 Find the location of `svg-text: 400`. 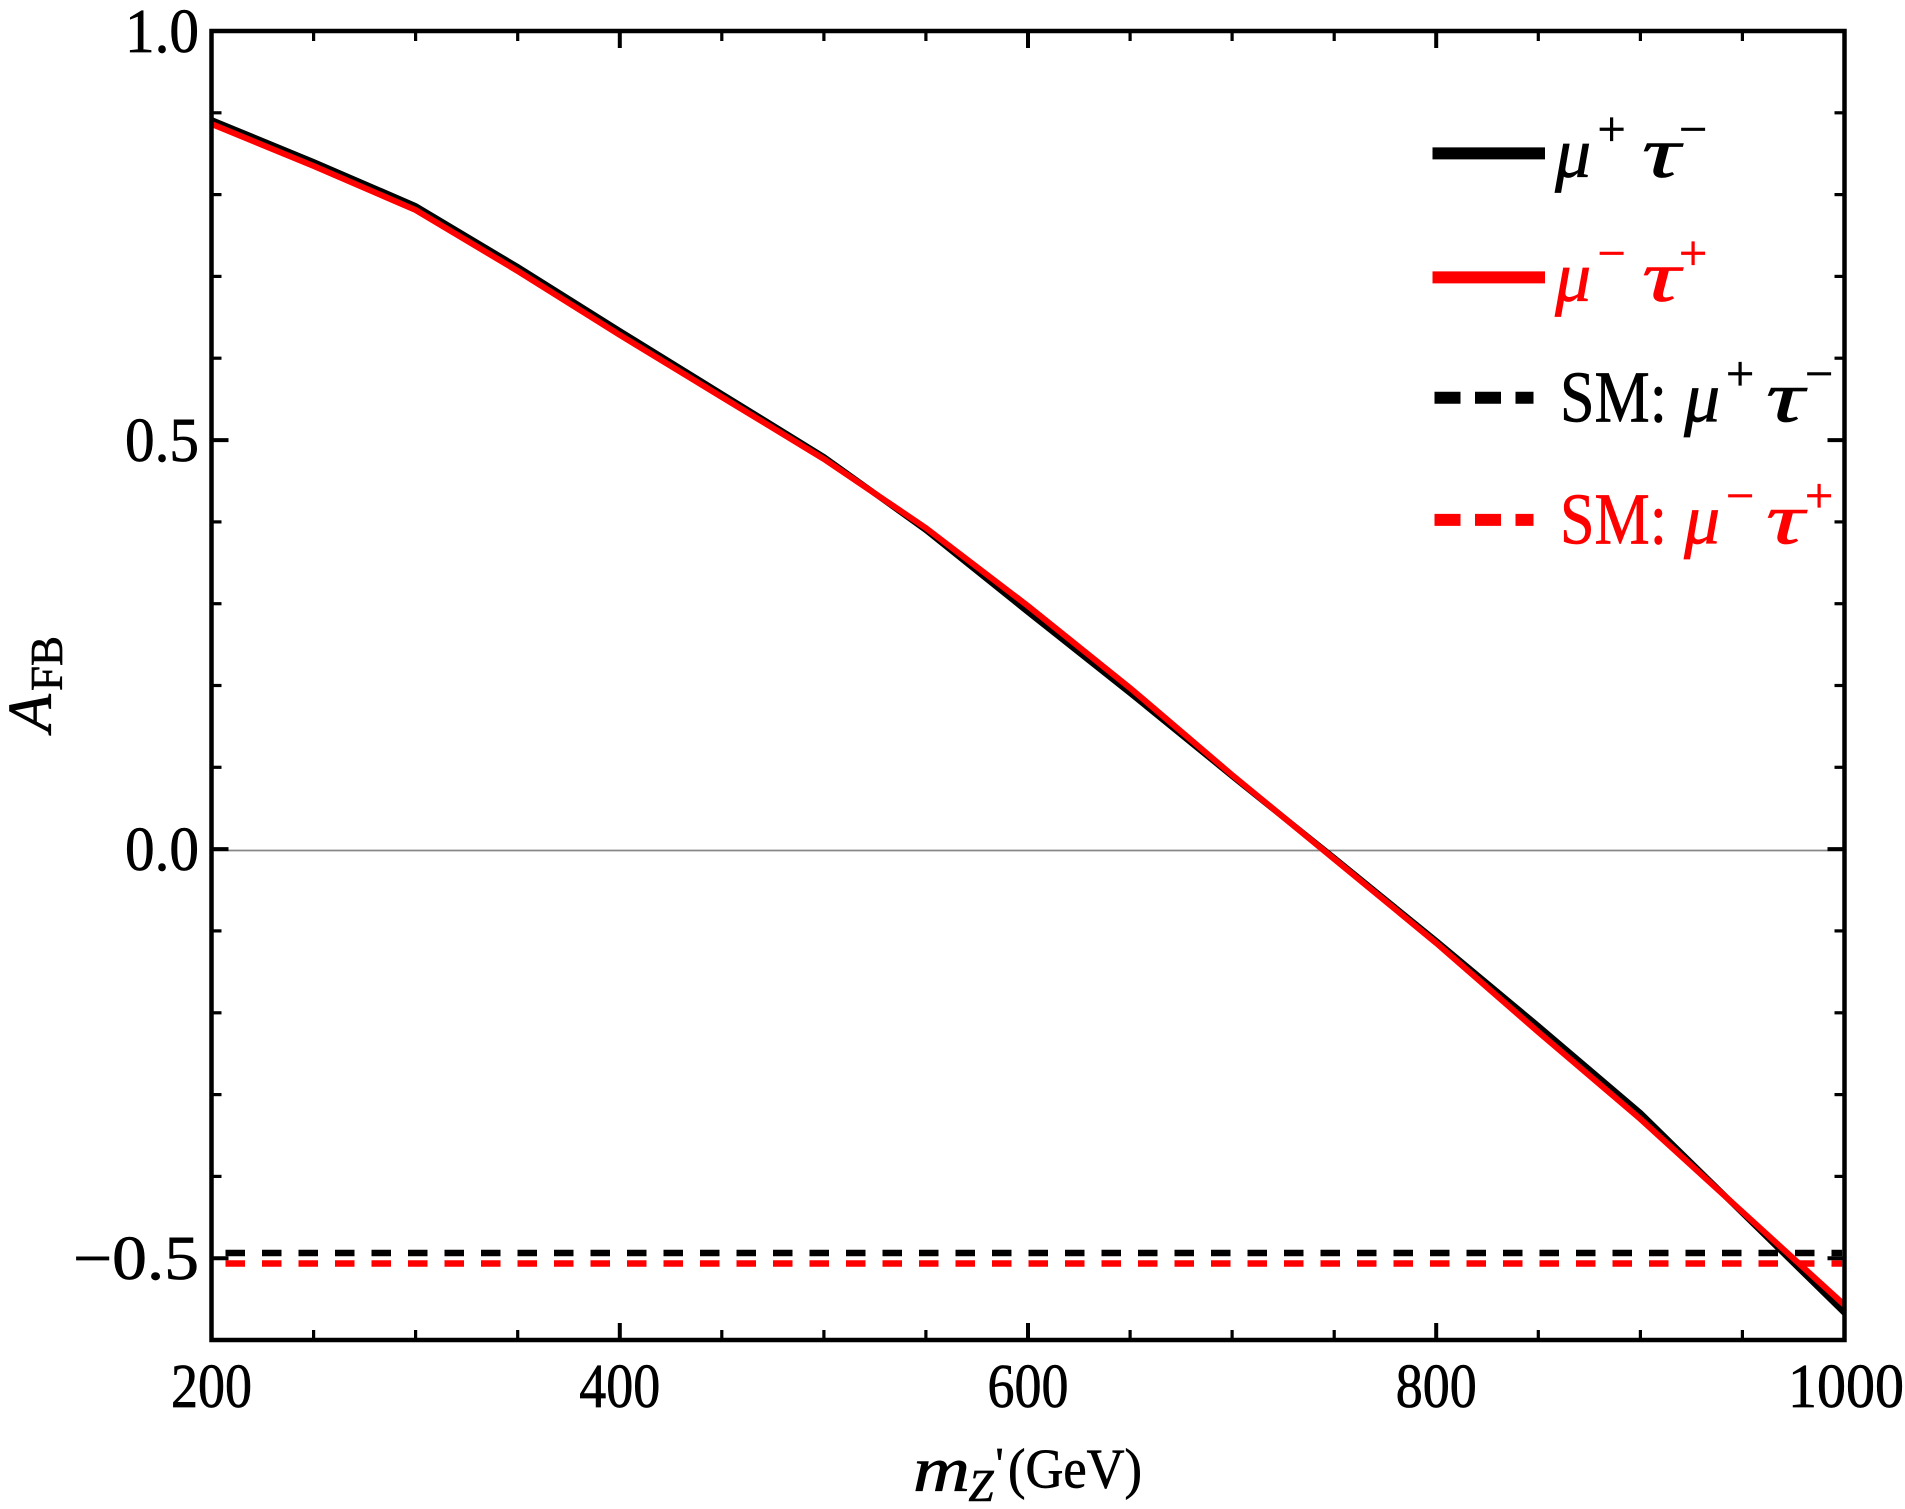

svg-text: 400 is located at coordinates (619, 1387).